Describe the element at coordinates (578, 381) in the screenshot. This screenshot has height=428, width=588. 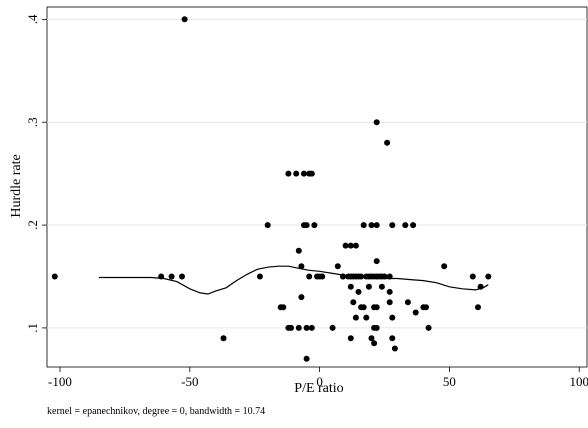
I see `x-tick-label: 100` at that location.